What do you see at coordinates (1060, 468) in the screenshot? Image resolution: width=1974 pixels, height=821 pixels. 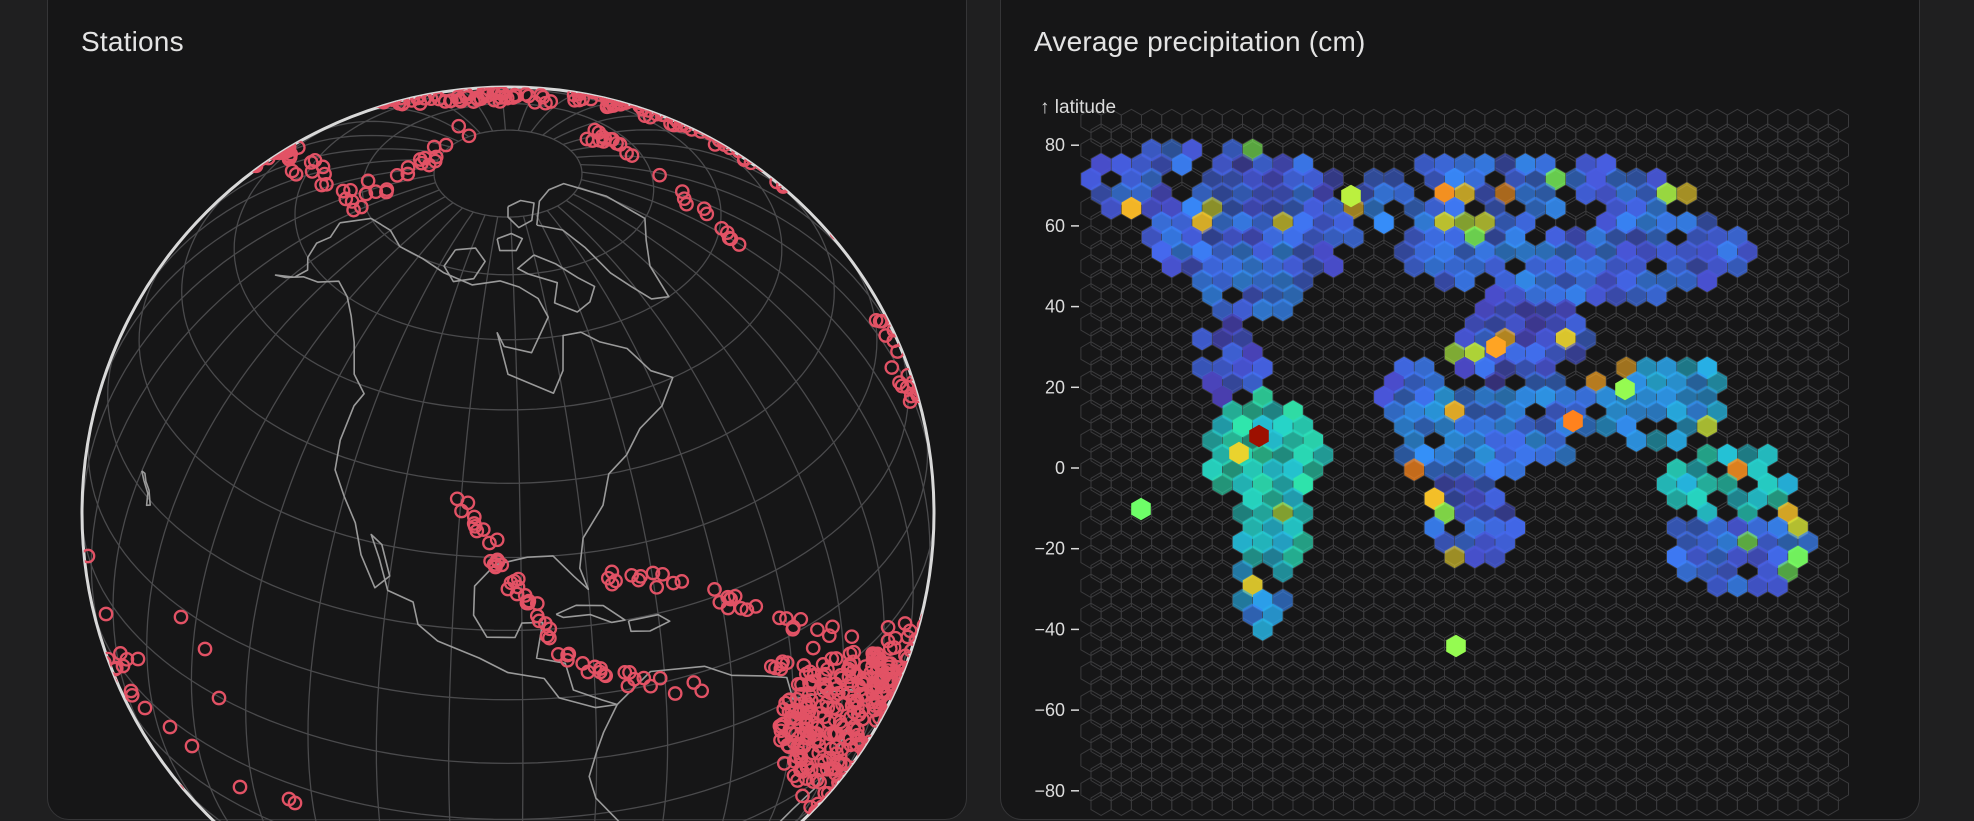 I see `y-tick-label: 0` at bounding box center [1060, 468].